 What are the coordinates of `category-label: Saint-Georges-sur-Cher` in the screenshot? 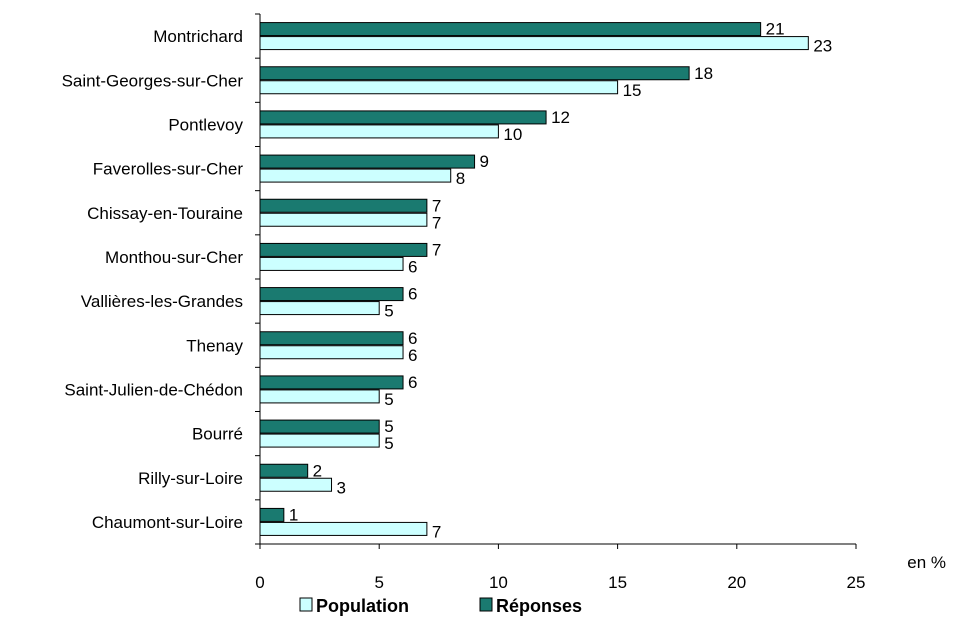 It's located at (153, 80).